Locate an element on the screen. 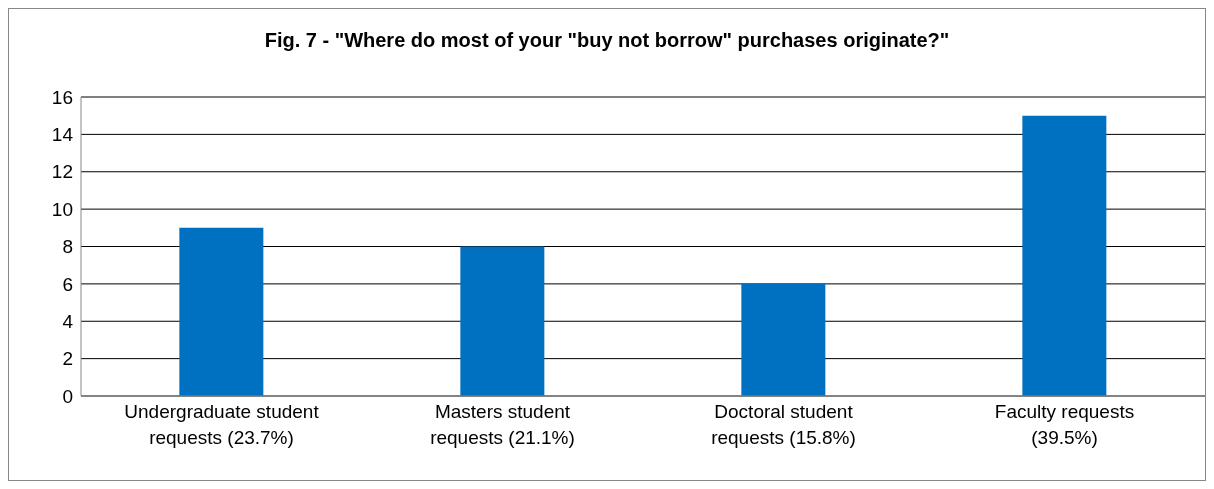 This screenshot has width=1214, height=489. y-tick-label: 4 is located at coordinates (68, 321).